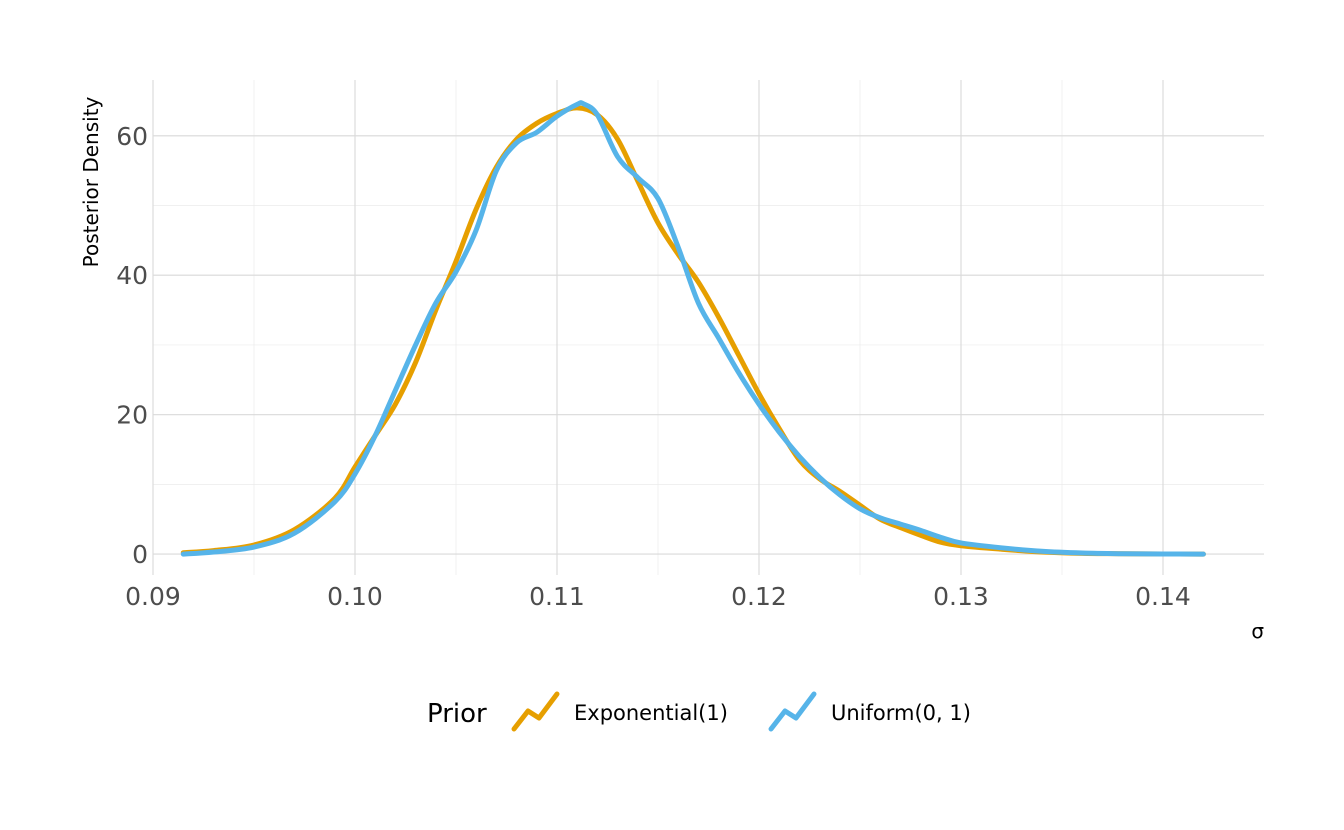 Image resolution: width=1344 pixels, height=830 pixels. I want to click on legend-key-exponential, so click(535, 711).